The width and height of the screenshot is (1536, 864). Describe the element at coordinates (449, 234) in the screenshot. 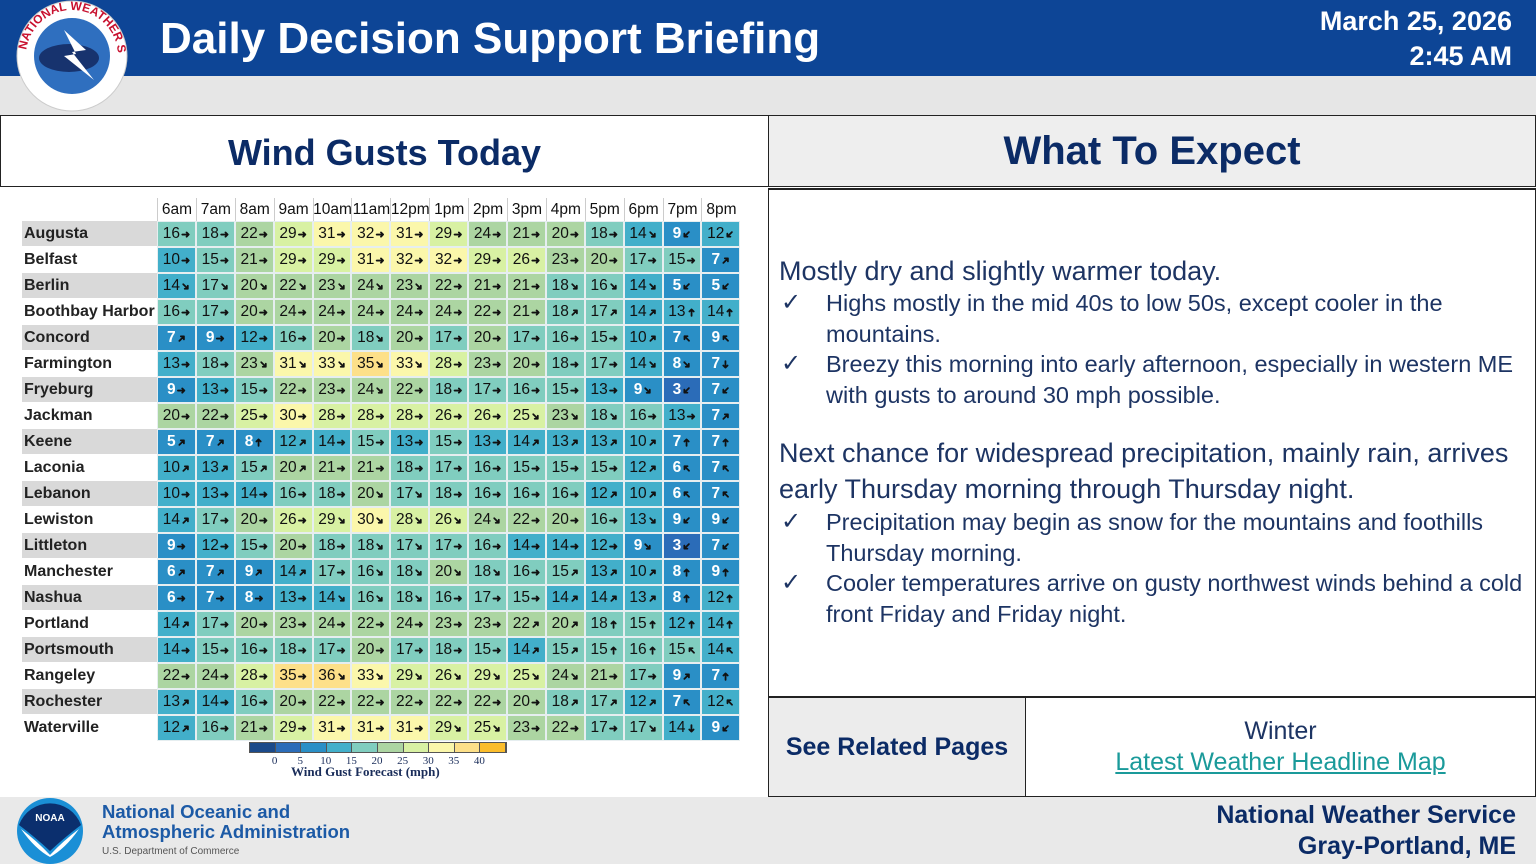

I see `gust-cell: 29 ➜` at that location.